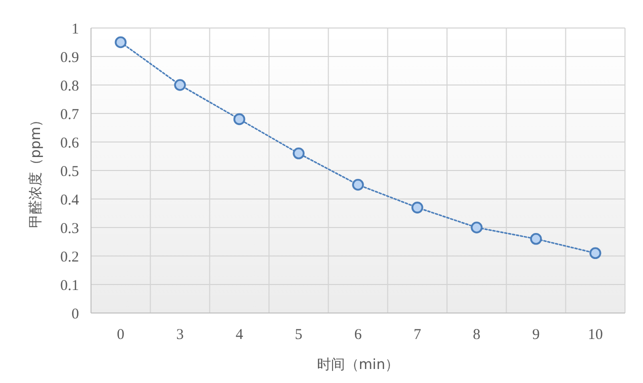 The width and height of the screenshot is (643, 383). Describe the element at coordinates (75, 314) in the screenshot. I see `y-tick-label: 0` at that location.